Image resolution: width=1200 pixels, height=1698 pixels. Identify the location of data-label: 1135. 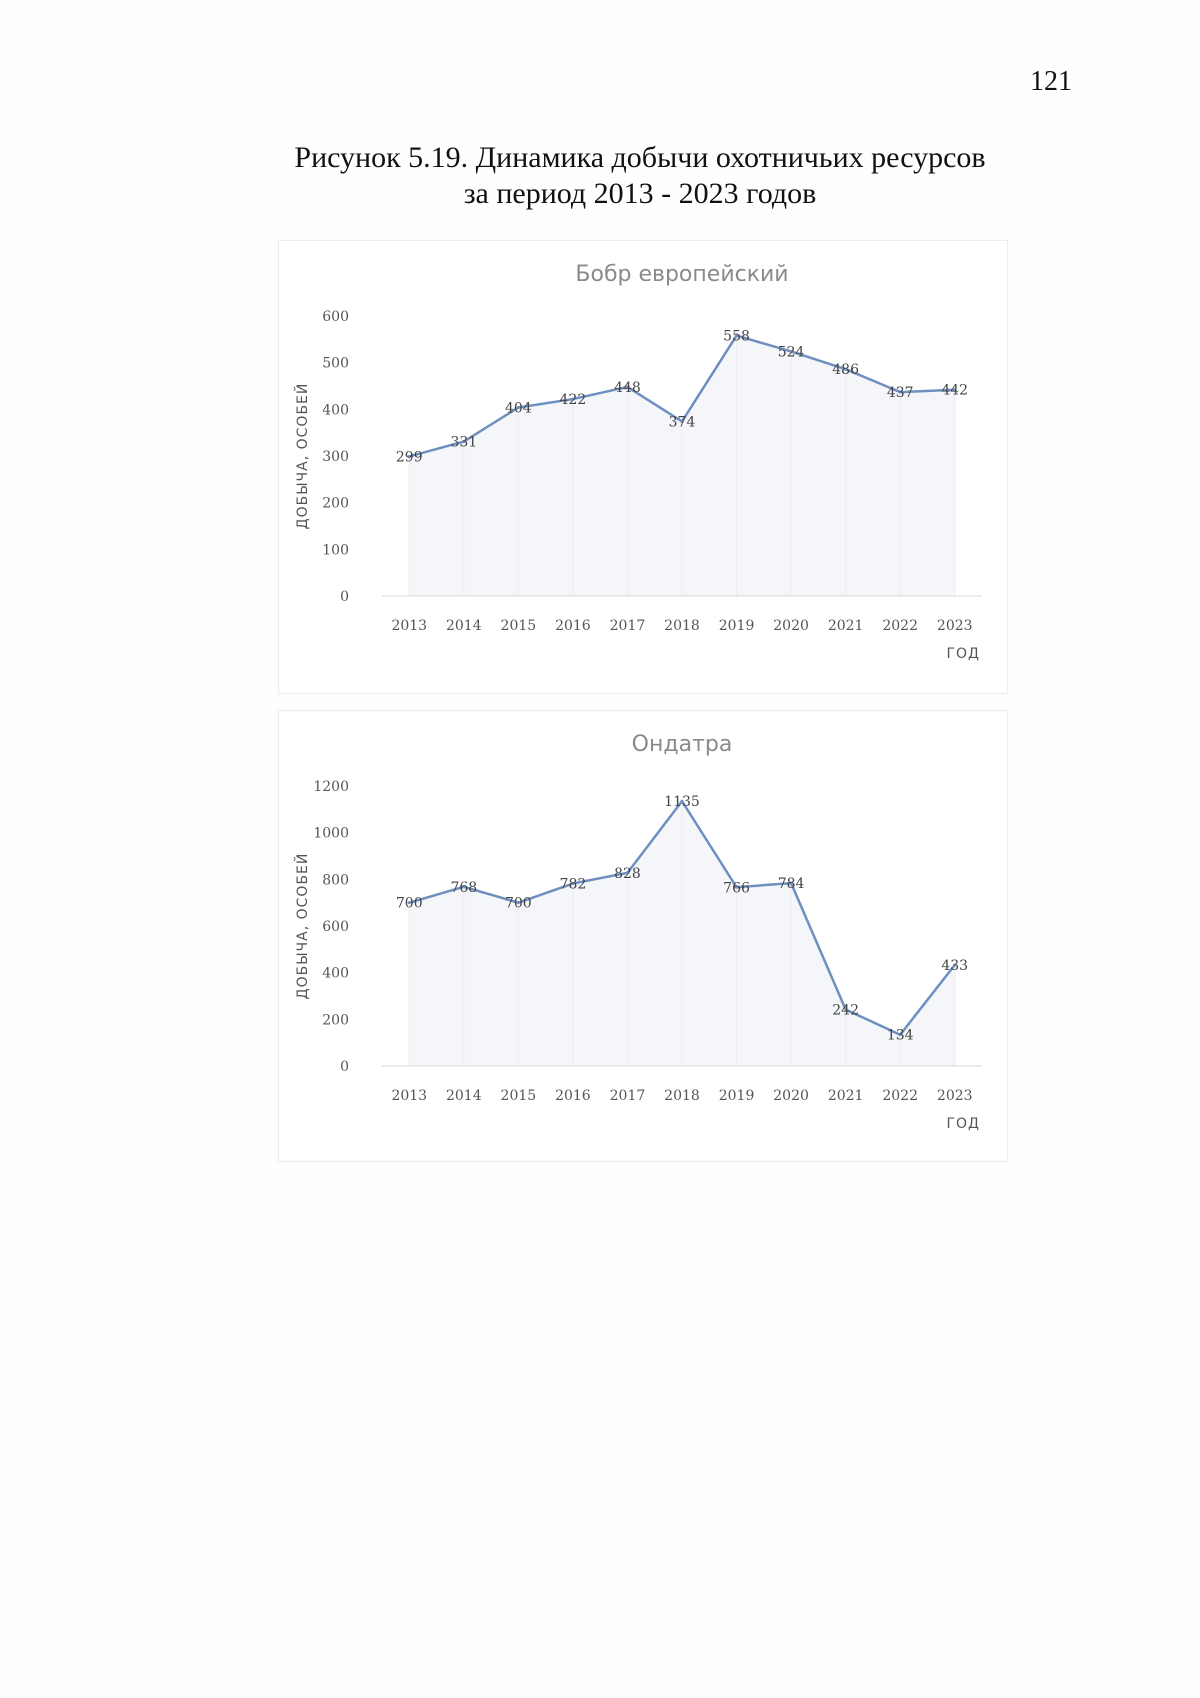
(682, 802).